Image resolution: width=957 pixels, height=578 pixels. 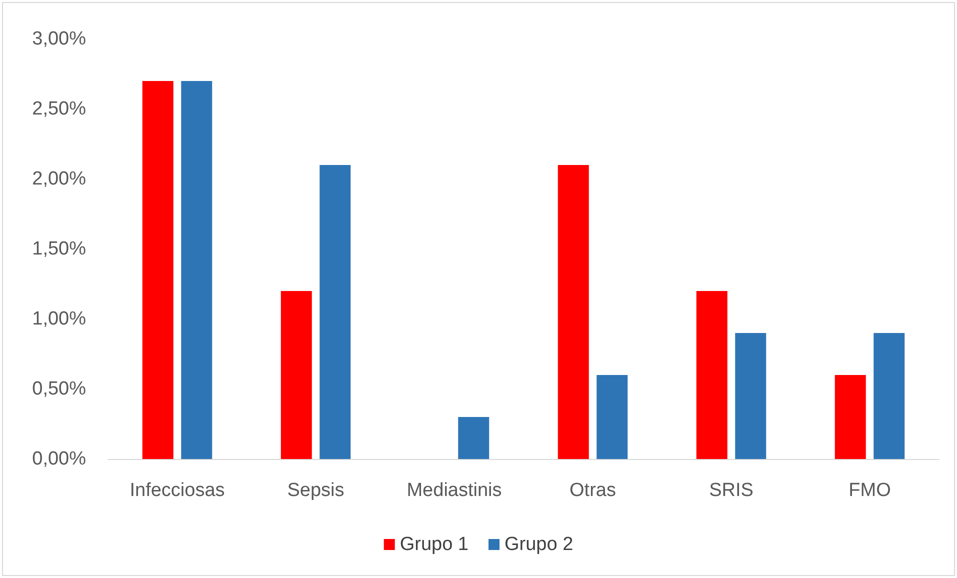 I want to click on legend-label: Grupo 1, so click(x=434, y=544).